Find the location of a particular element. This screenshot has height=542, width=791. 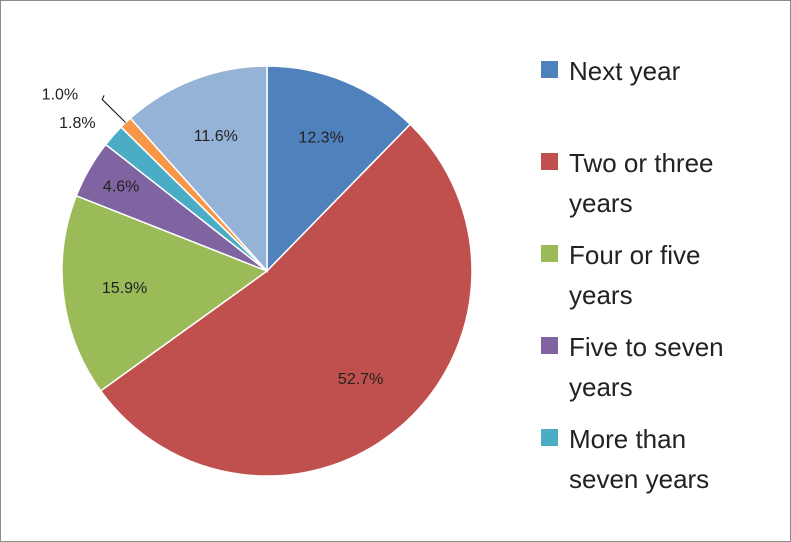

leader-line is located at coordinates (113, 109).